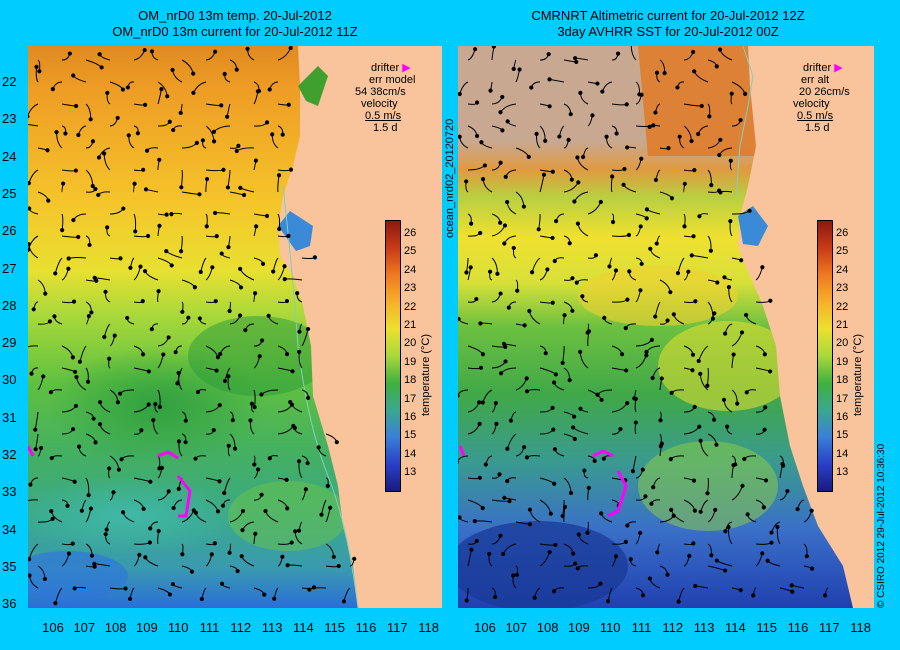  I want to click on right-title-line2: 3day AVHRR SST for 20-Jul-2012 00Z, so click(668, 31).